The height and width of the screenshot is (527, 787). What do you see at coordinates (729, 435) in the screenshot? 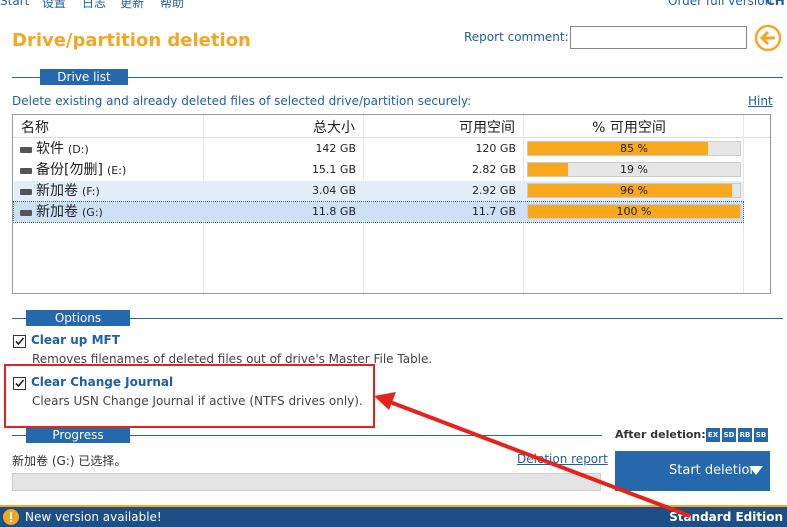
I see `after-deletion-icon: SD` at bounding box center [729, 435].